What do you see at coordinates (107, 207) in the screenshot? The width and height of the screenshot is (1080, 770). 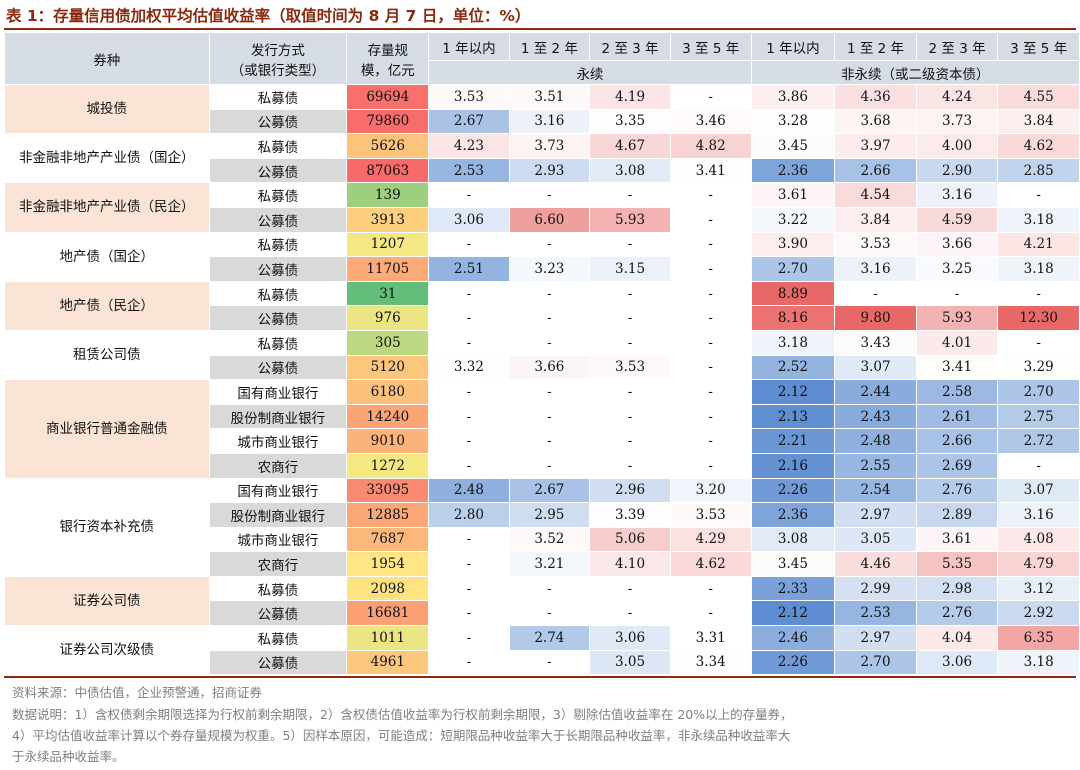 I see `category-cell: 非金融非地产产业债（民企）` at bounding box center [107, 207].